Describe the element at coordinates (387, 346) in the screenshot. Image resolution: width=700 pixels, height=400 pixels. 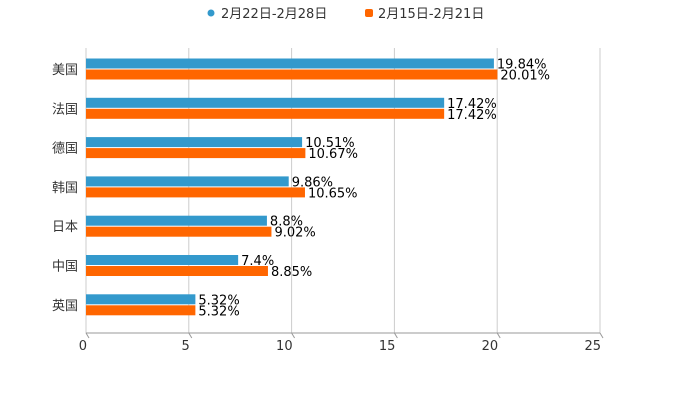
I see `tick-label-x-15: 15` at that location.